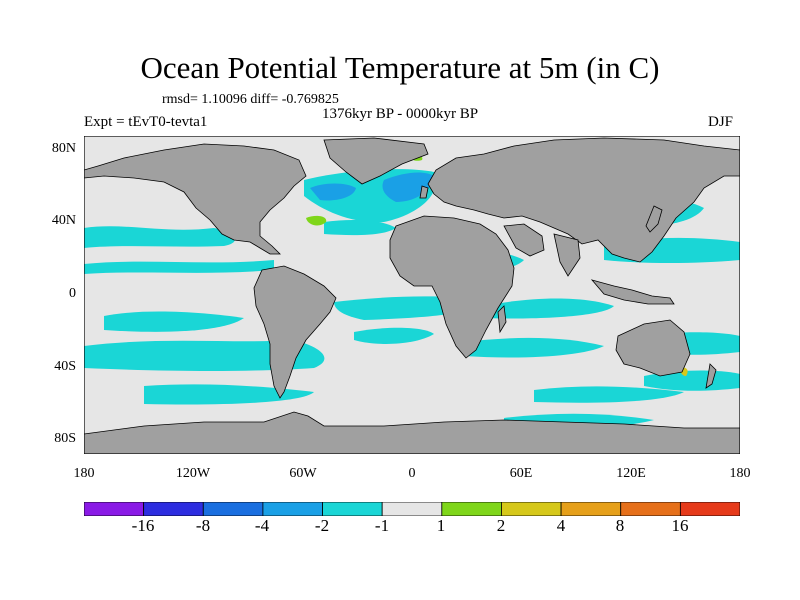 This screenshot has height=600, width=800. What do you see at coordinates (654, 219) in the screenshot?
I see `land-japan` at bounding box center [654, 219].